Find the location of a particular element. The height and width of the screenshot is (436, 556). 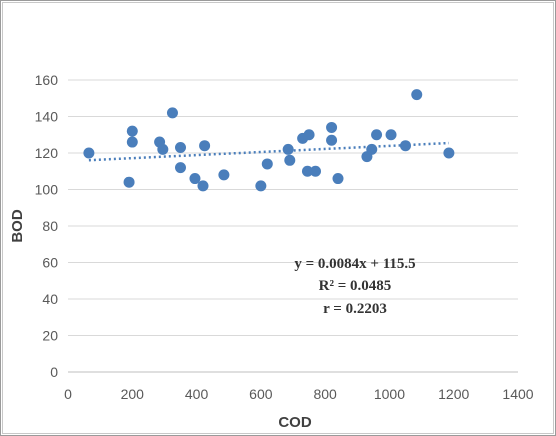

r-squared-label: R² = 0.0485 is located at coordinates (355, 286).